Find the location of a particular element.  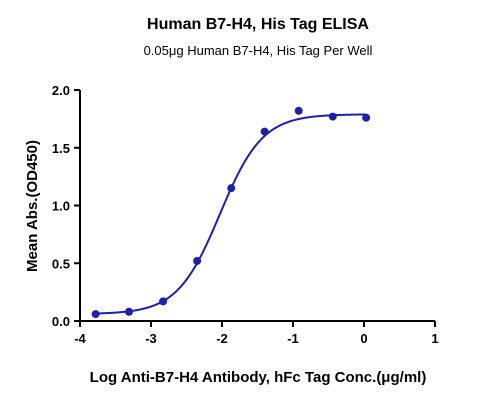

x-tick-label: 0 is located at coordinates (363, 338).